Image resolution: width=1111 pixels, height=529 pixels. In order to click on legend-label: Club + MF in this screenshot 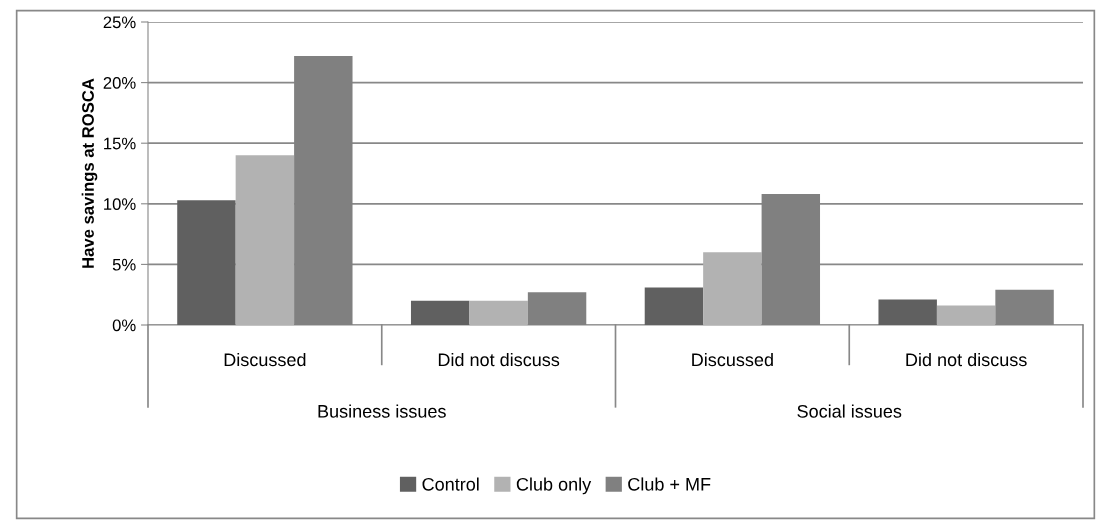, I will do `click(669, 484)`.